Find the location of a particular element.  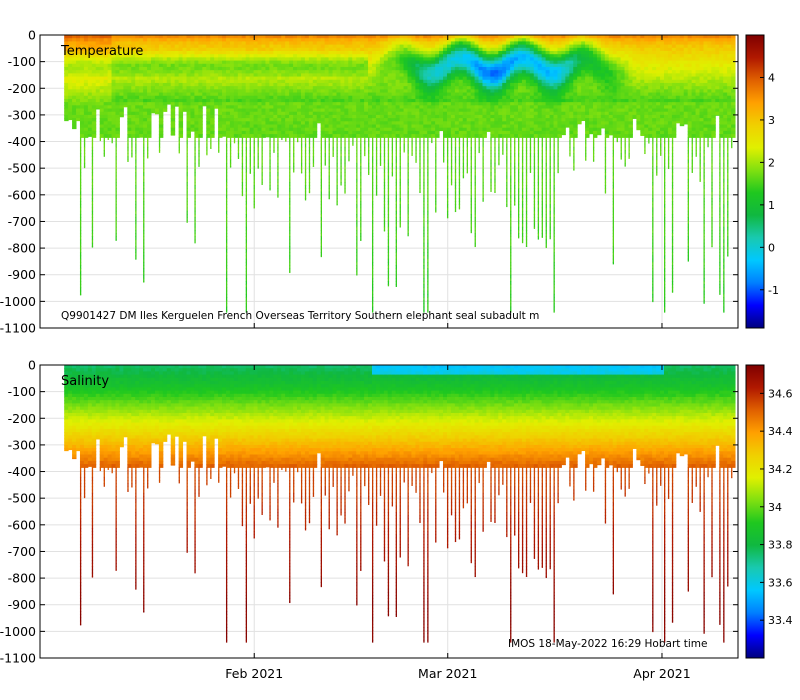

y-tick-label: -500 is located at coordinates (22, 168).